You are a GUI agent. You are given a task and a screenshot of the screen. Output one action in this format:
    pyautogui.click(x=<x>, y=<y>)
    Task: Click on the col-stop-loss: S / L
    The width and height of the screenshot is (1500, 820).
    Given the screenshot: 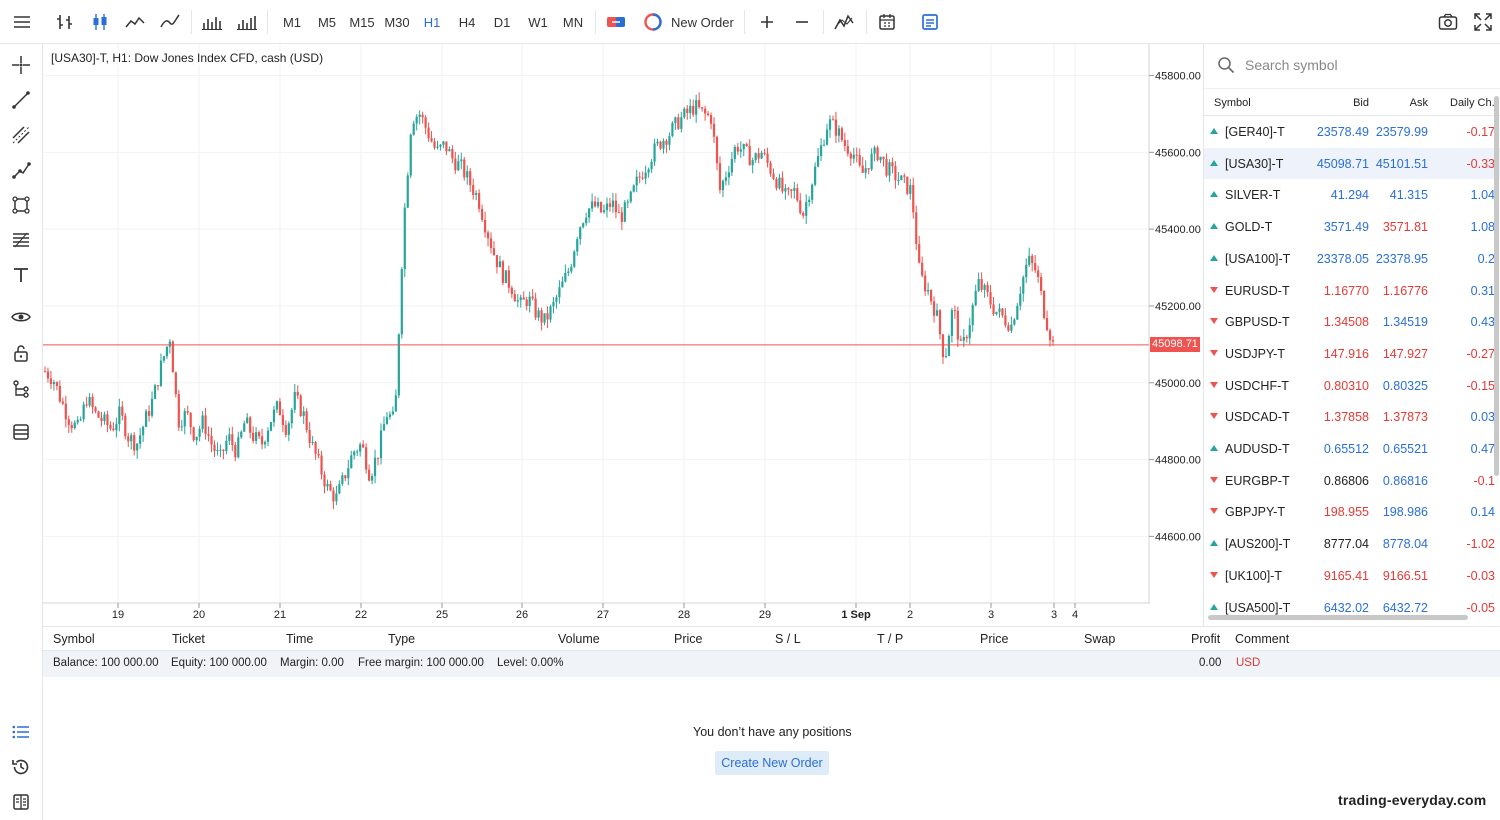 What is the action you would take?
    pyautogui.click(x=788, y=639)
    